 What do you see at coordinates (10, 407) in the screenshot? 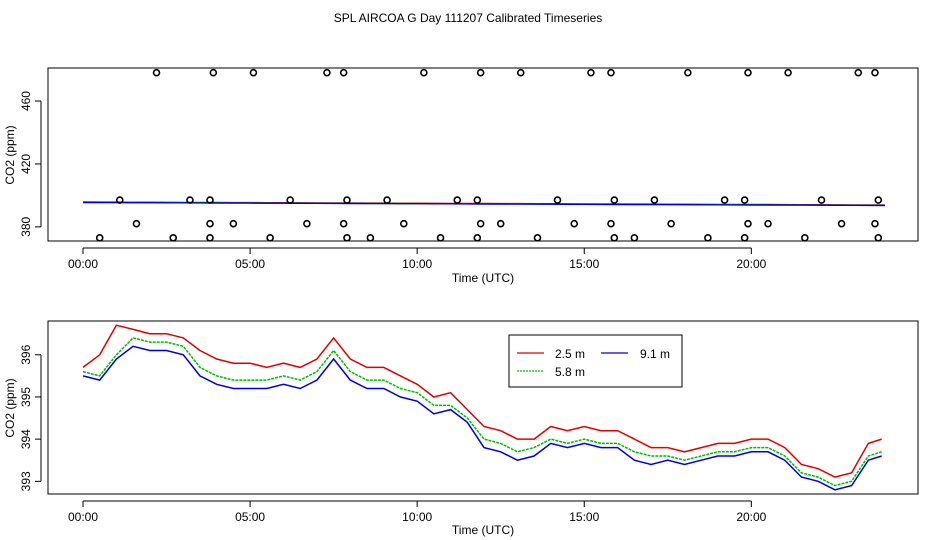
I see `bottom-y-label: CO2 (ppm)` at bounding box center [10, 407].